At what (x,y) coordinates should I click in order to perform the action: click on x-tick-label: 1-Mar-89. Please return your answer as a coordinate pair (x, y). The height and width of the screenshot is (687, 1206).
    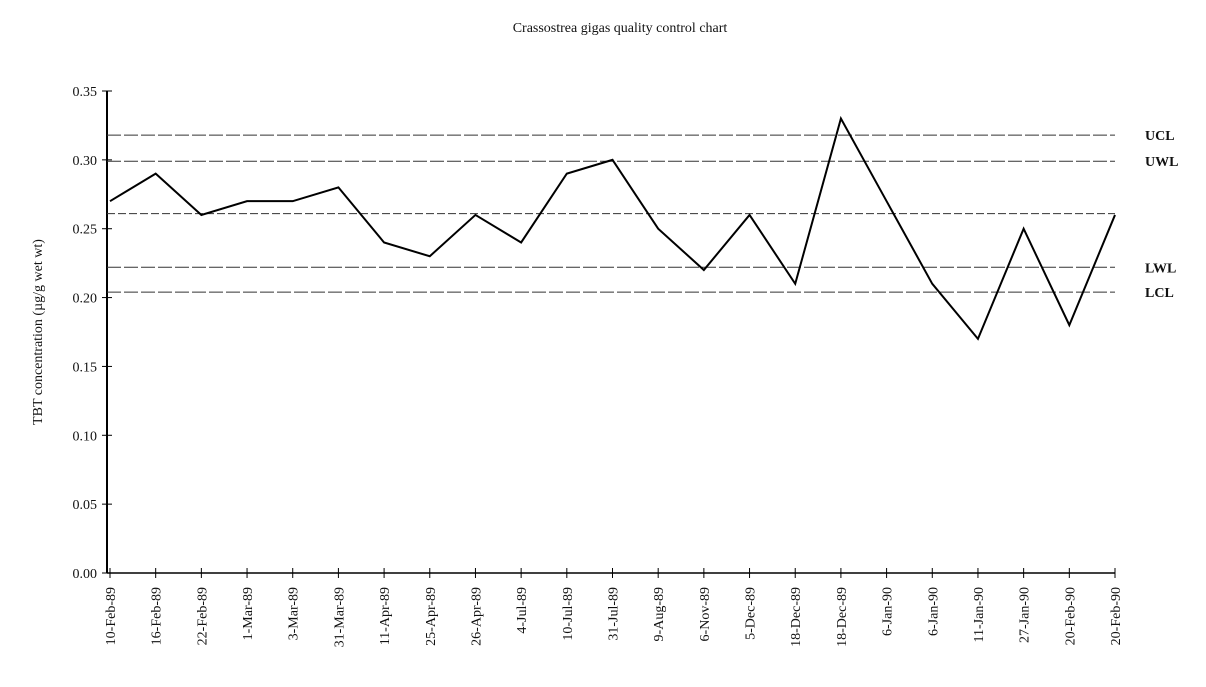
    Looking at the image, I should click on (248, 613).